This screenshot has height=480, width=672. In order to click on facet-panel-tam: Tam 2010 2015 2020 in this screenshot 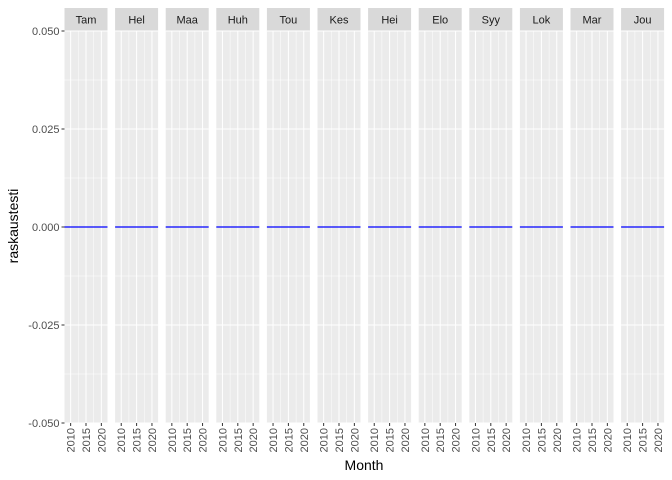, I will do `click(86, 230)`.